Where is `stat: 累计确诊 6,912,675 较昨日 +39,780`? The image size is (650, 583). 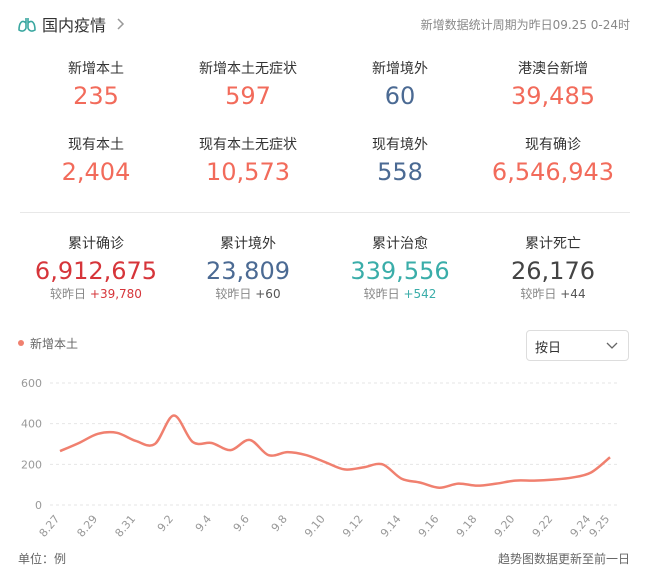
stat: 累计确诊 6,912,675 较昨日 +39,780 is located at coordinates (96, 267).